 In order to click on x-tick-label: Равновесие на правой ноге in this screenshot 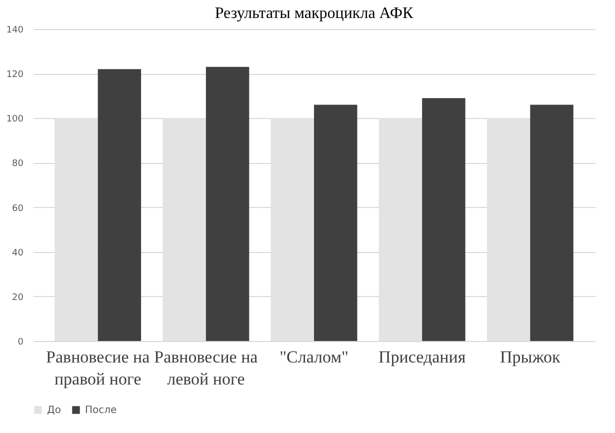, I will do `click(98, 368)`.